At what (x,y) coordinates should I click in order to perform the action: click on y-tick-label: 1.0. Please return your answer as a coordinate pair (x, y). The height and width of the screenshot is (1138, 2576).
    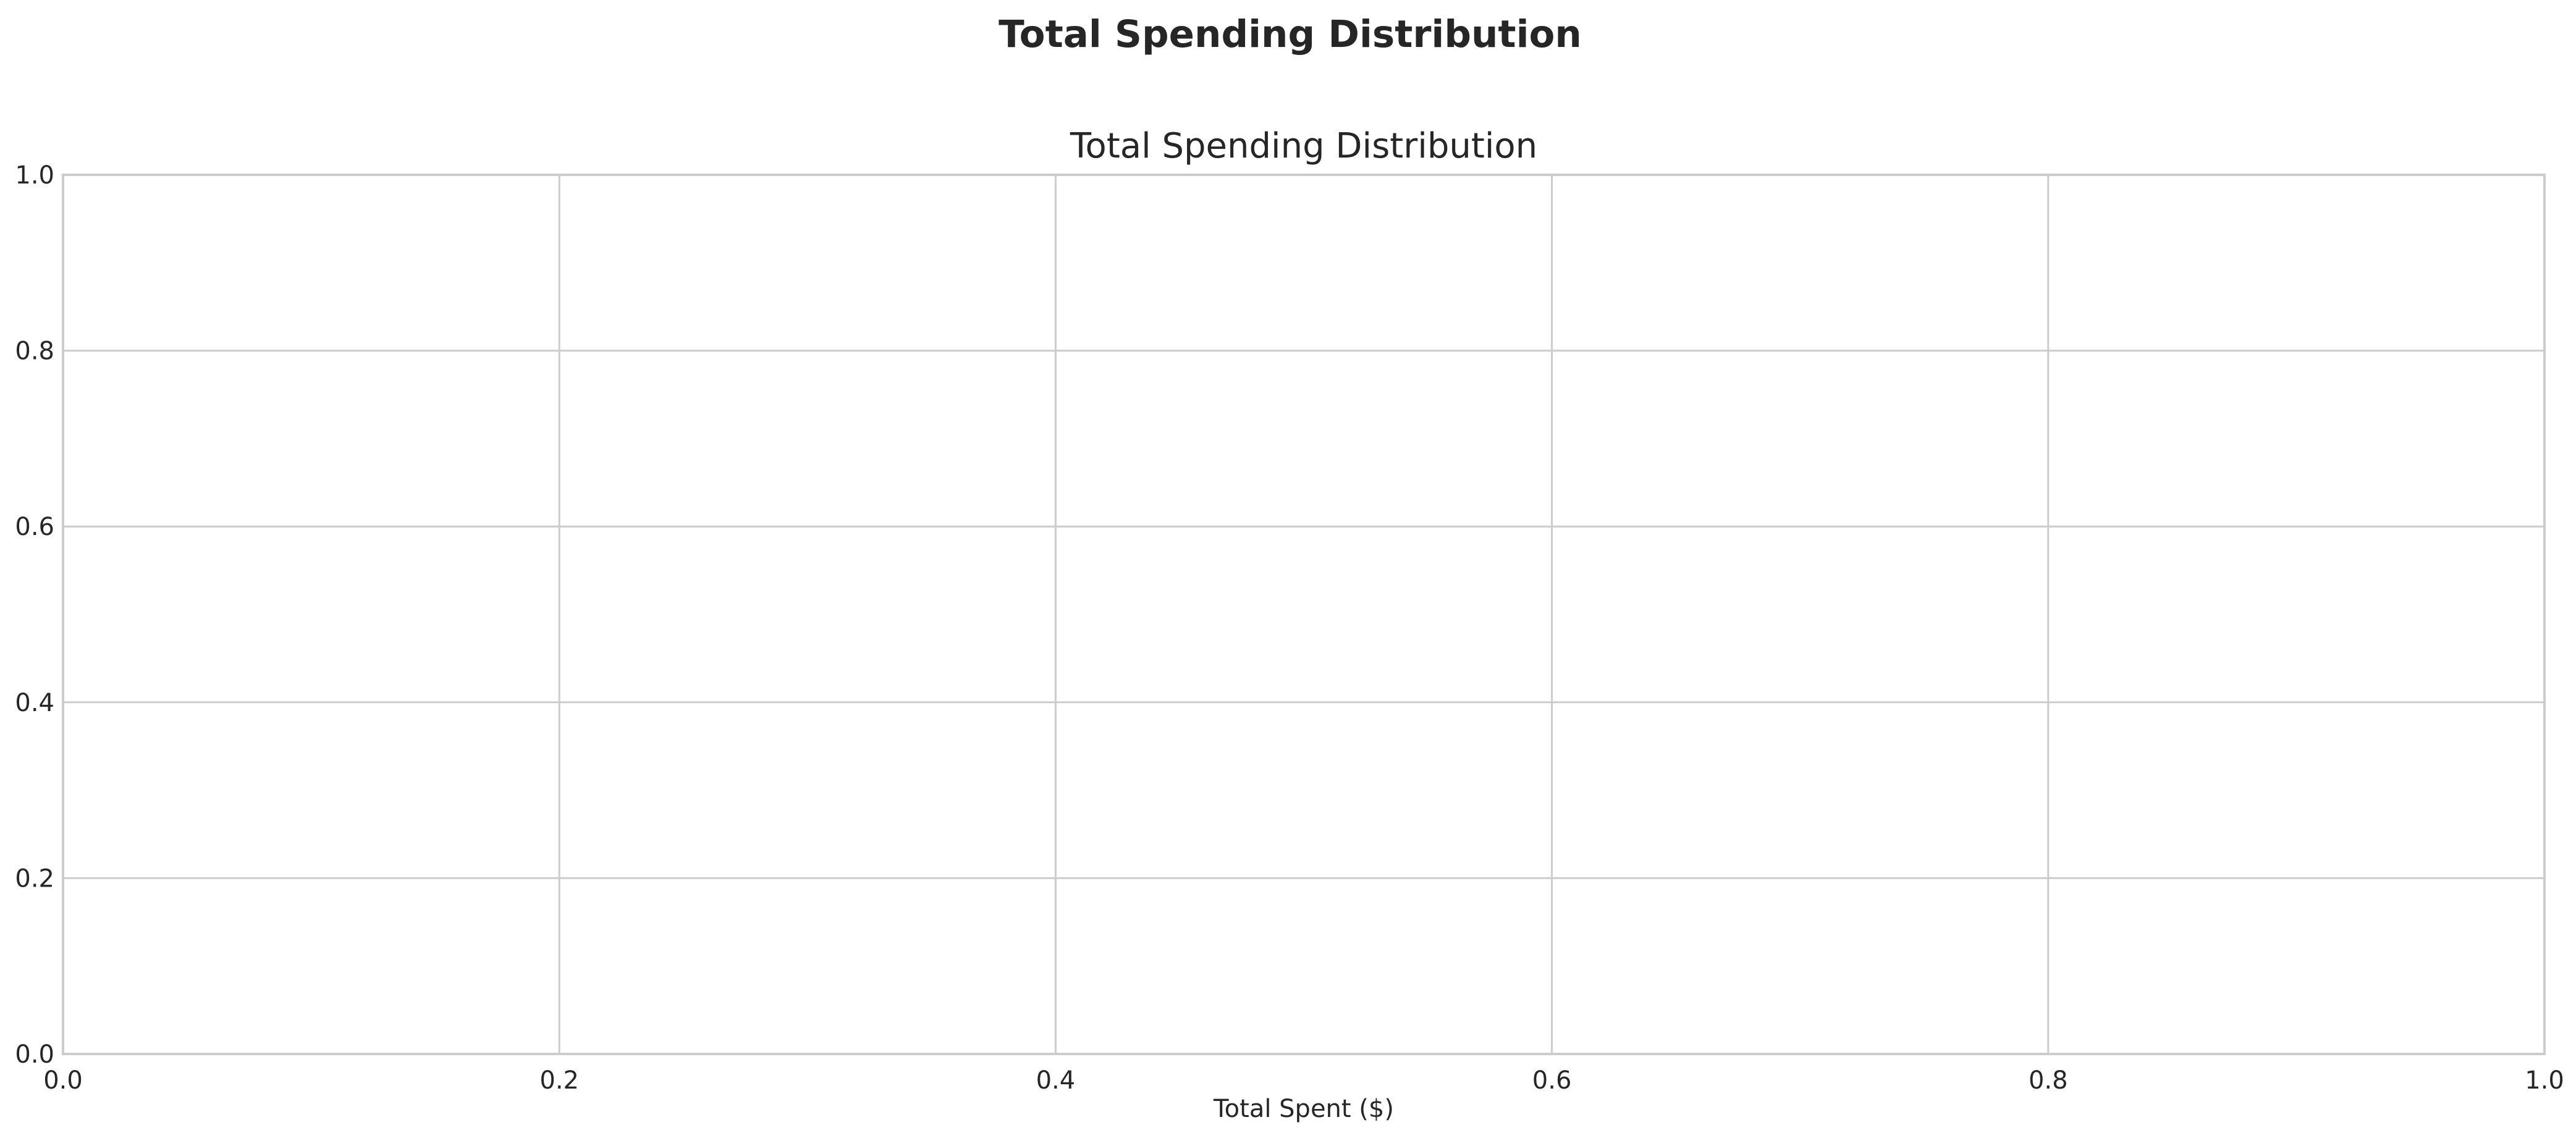
    Looking at the image, I should click on (34, 176).